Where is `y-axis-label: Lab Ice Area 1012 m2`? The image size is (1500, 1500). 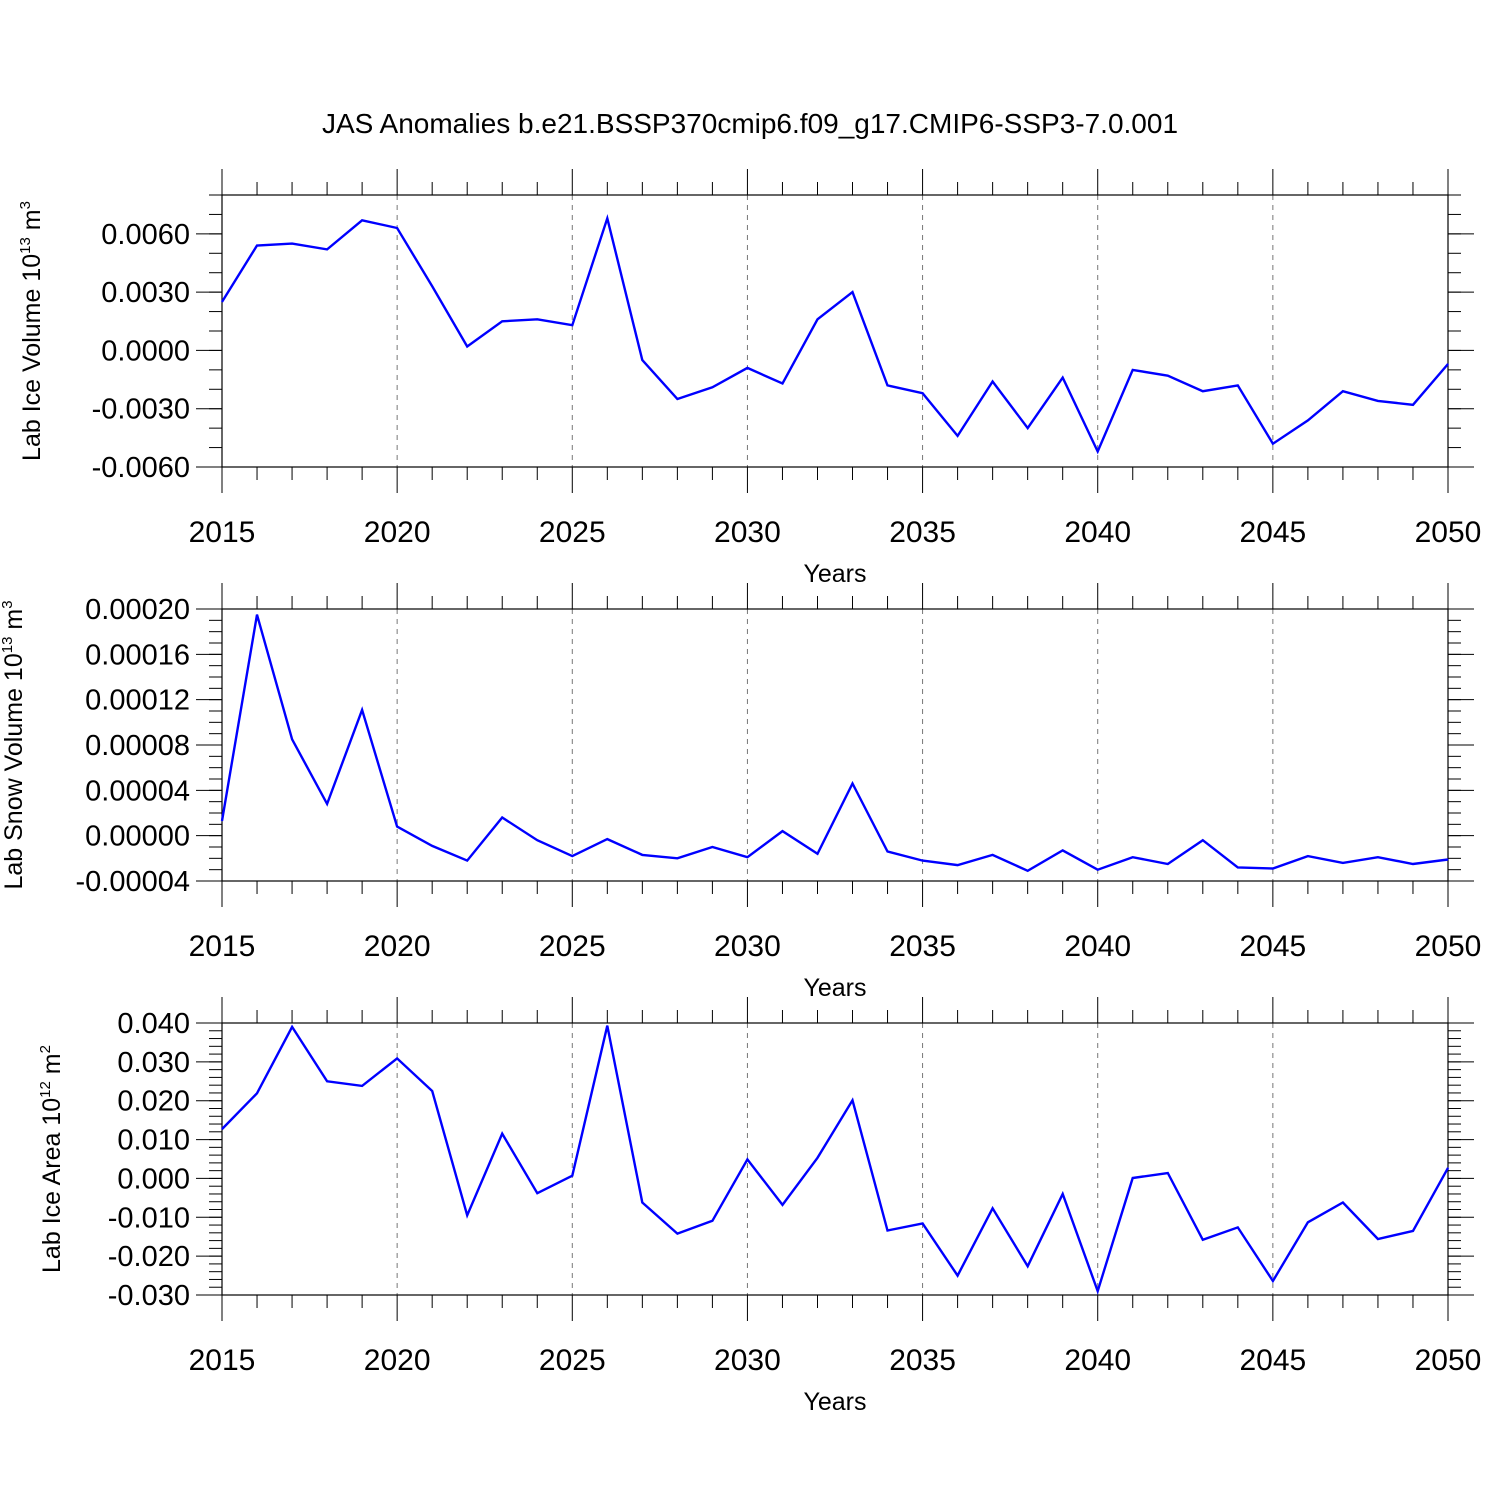 y-axis-label: Lab Ice Area 1012 m2 is located at coordinates (51, 1159).